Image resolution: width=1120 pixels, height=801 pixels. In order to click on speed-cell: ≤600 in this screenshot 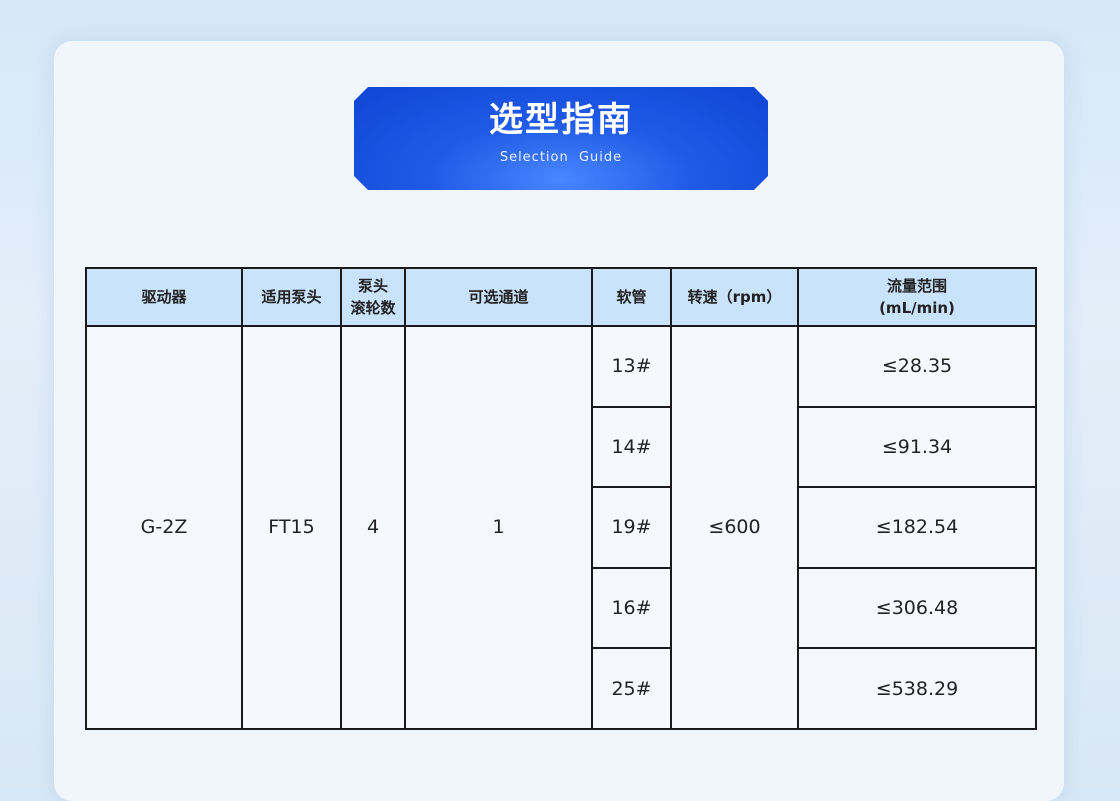, I will do `click(734, 527)`.